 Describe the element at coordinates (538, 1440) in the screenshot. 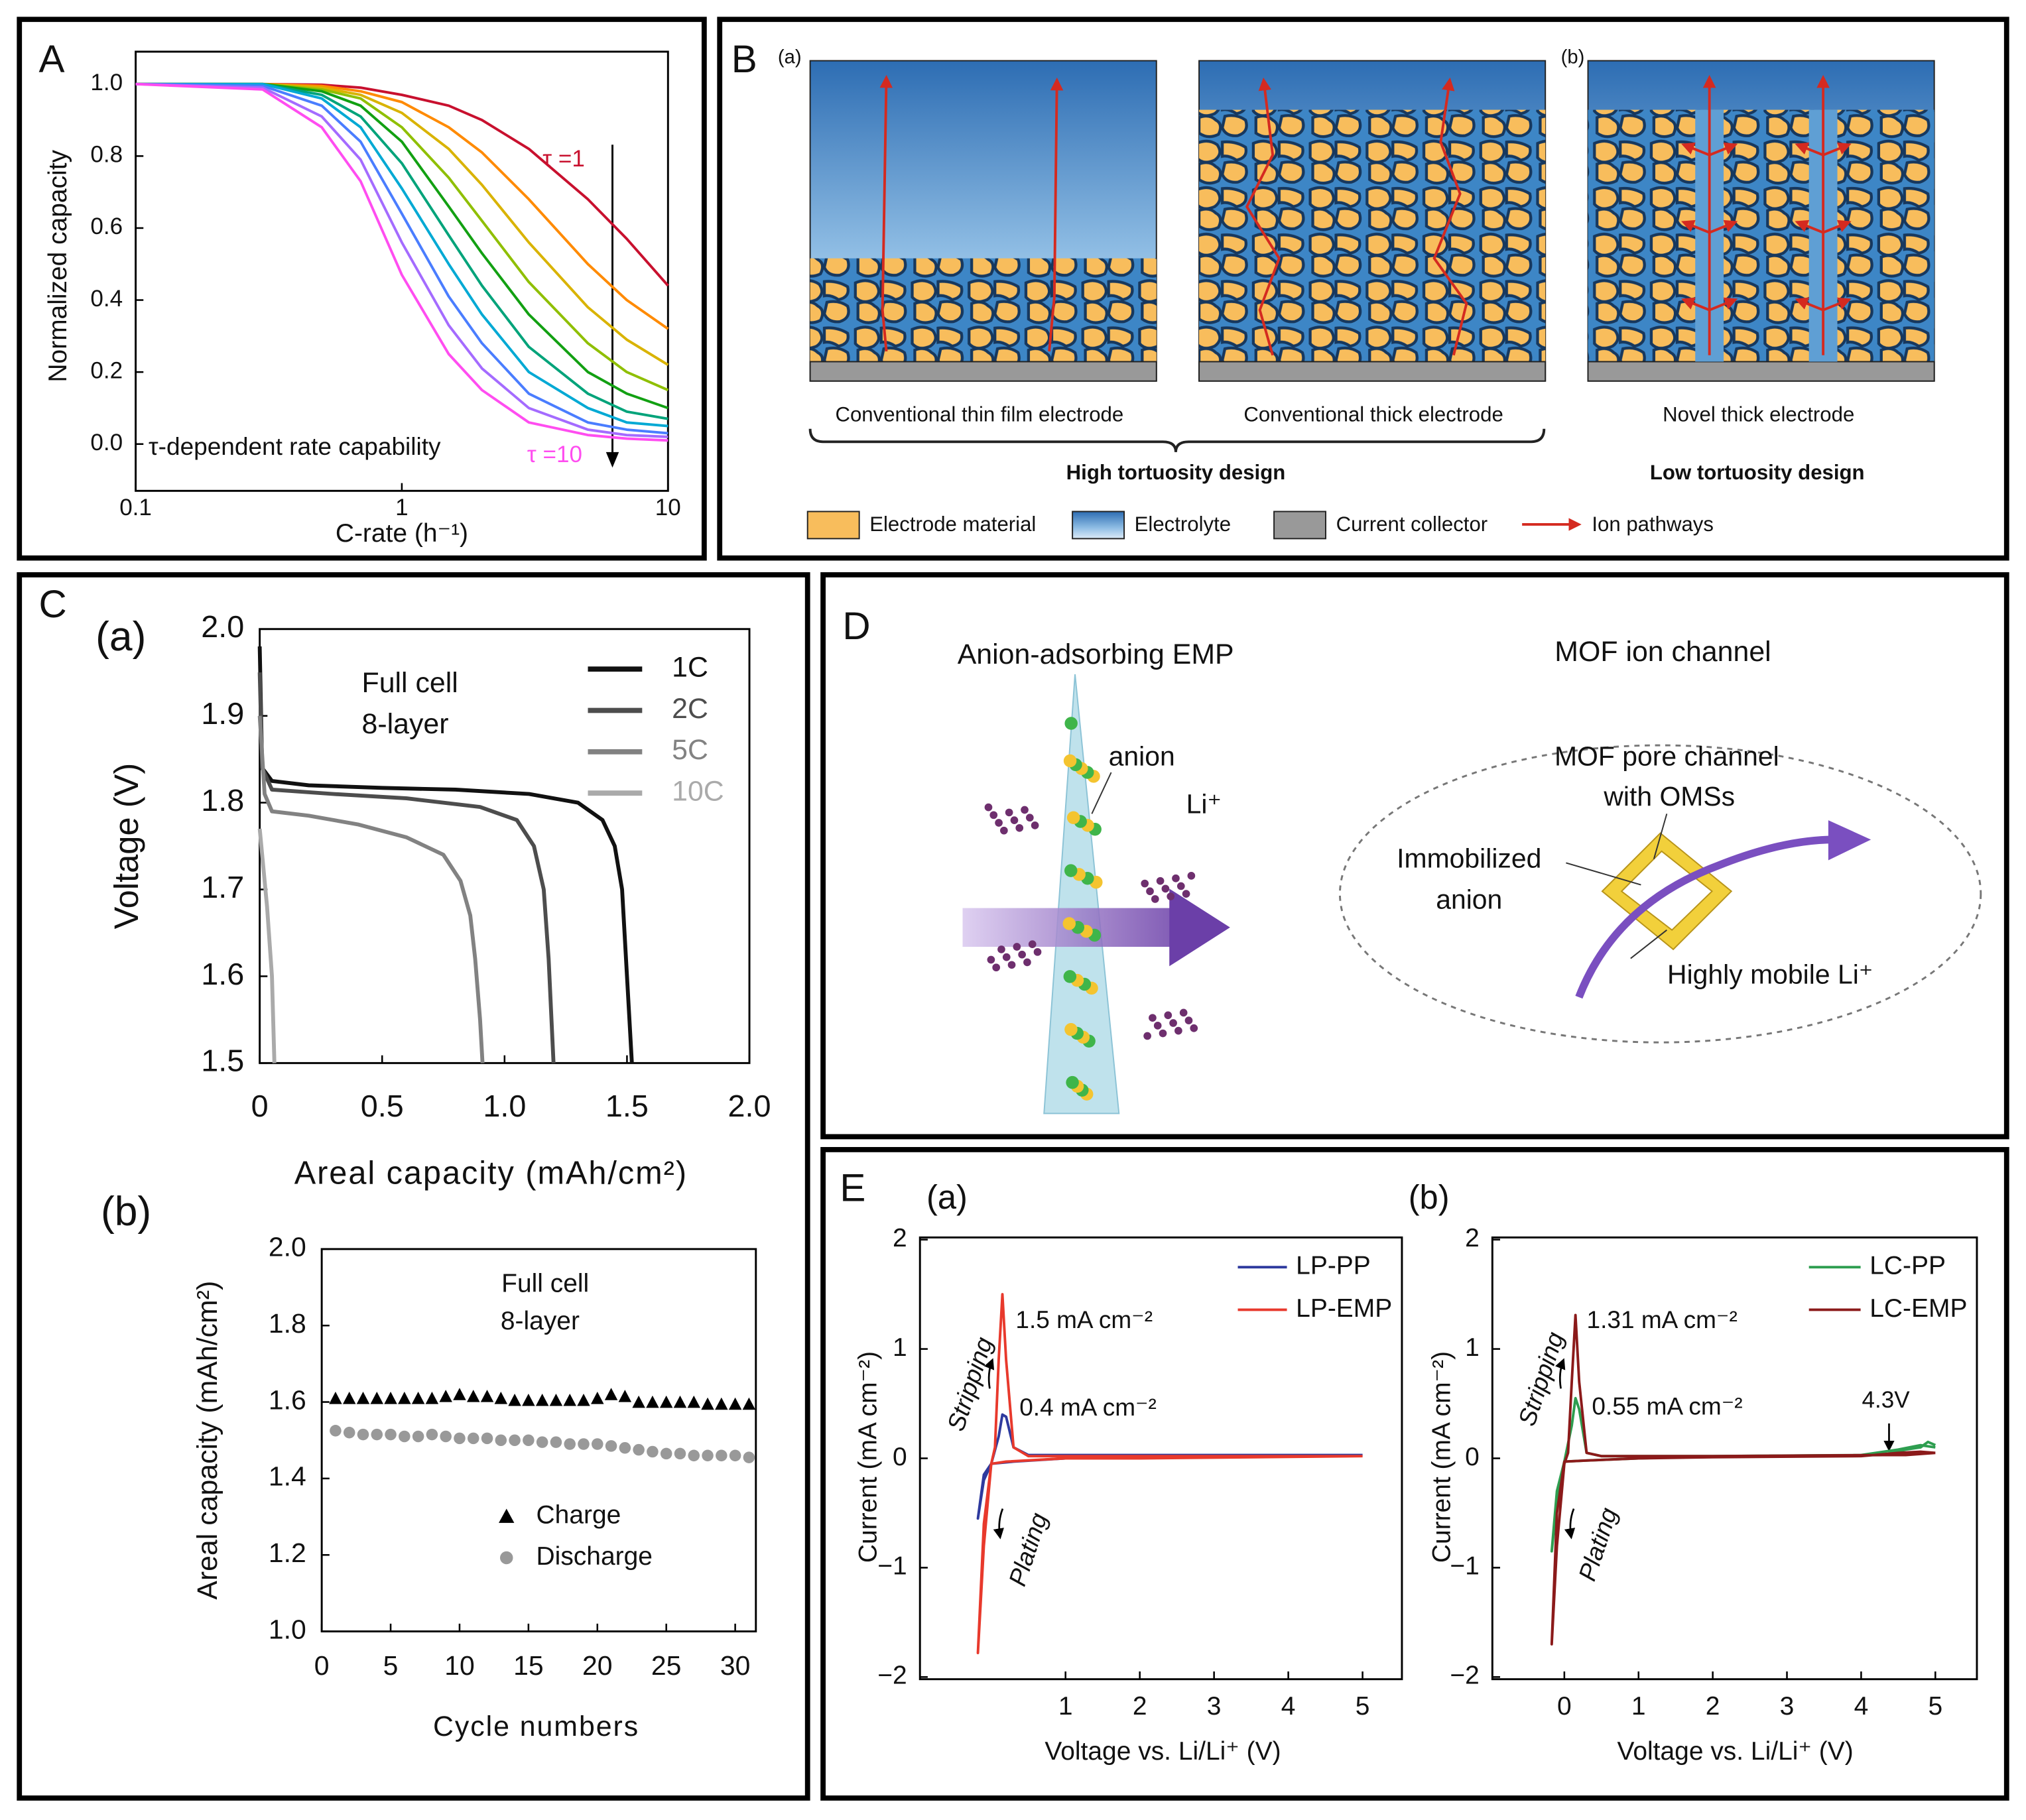

I see `plot-frame` at that location.